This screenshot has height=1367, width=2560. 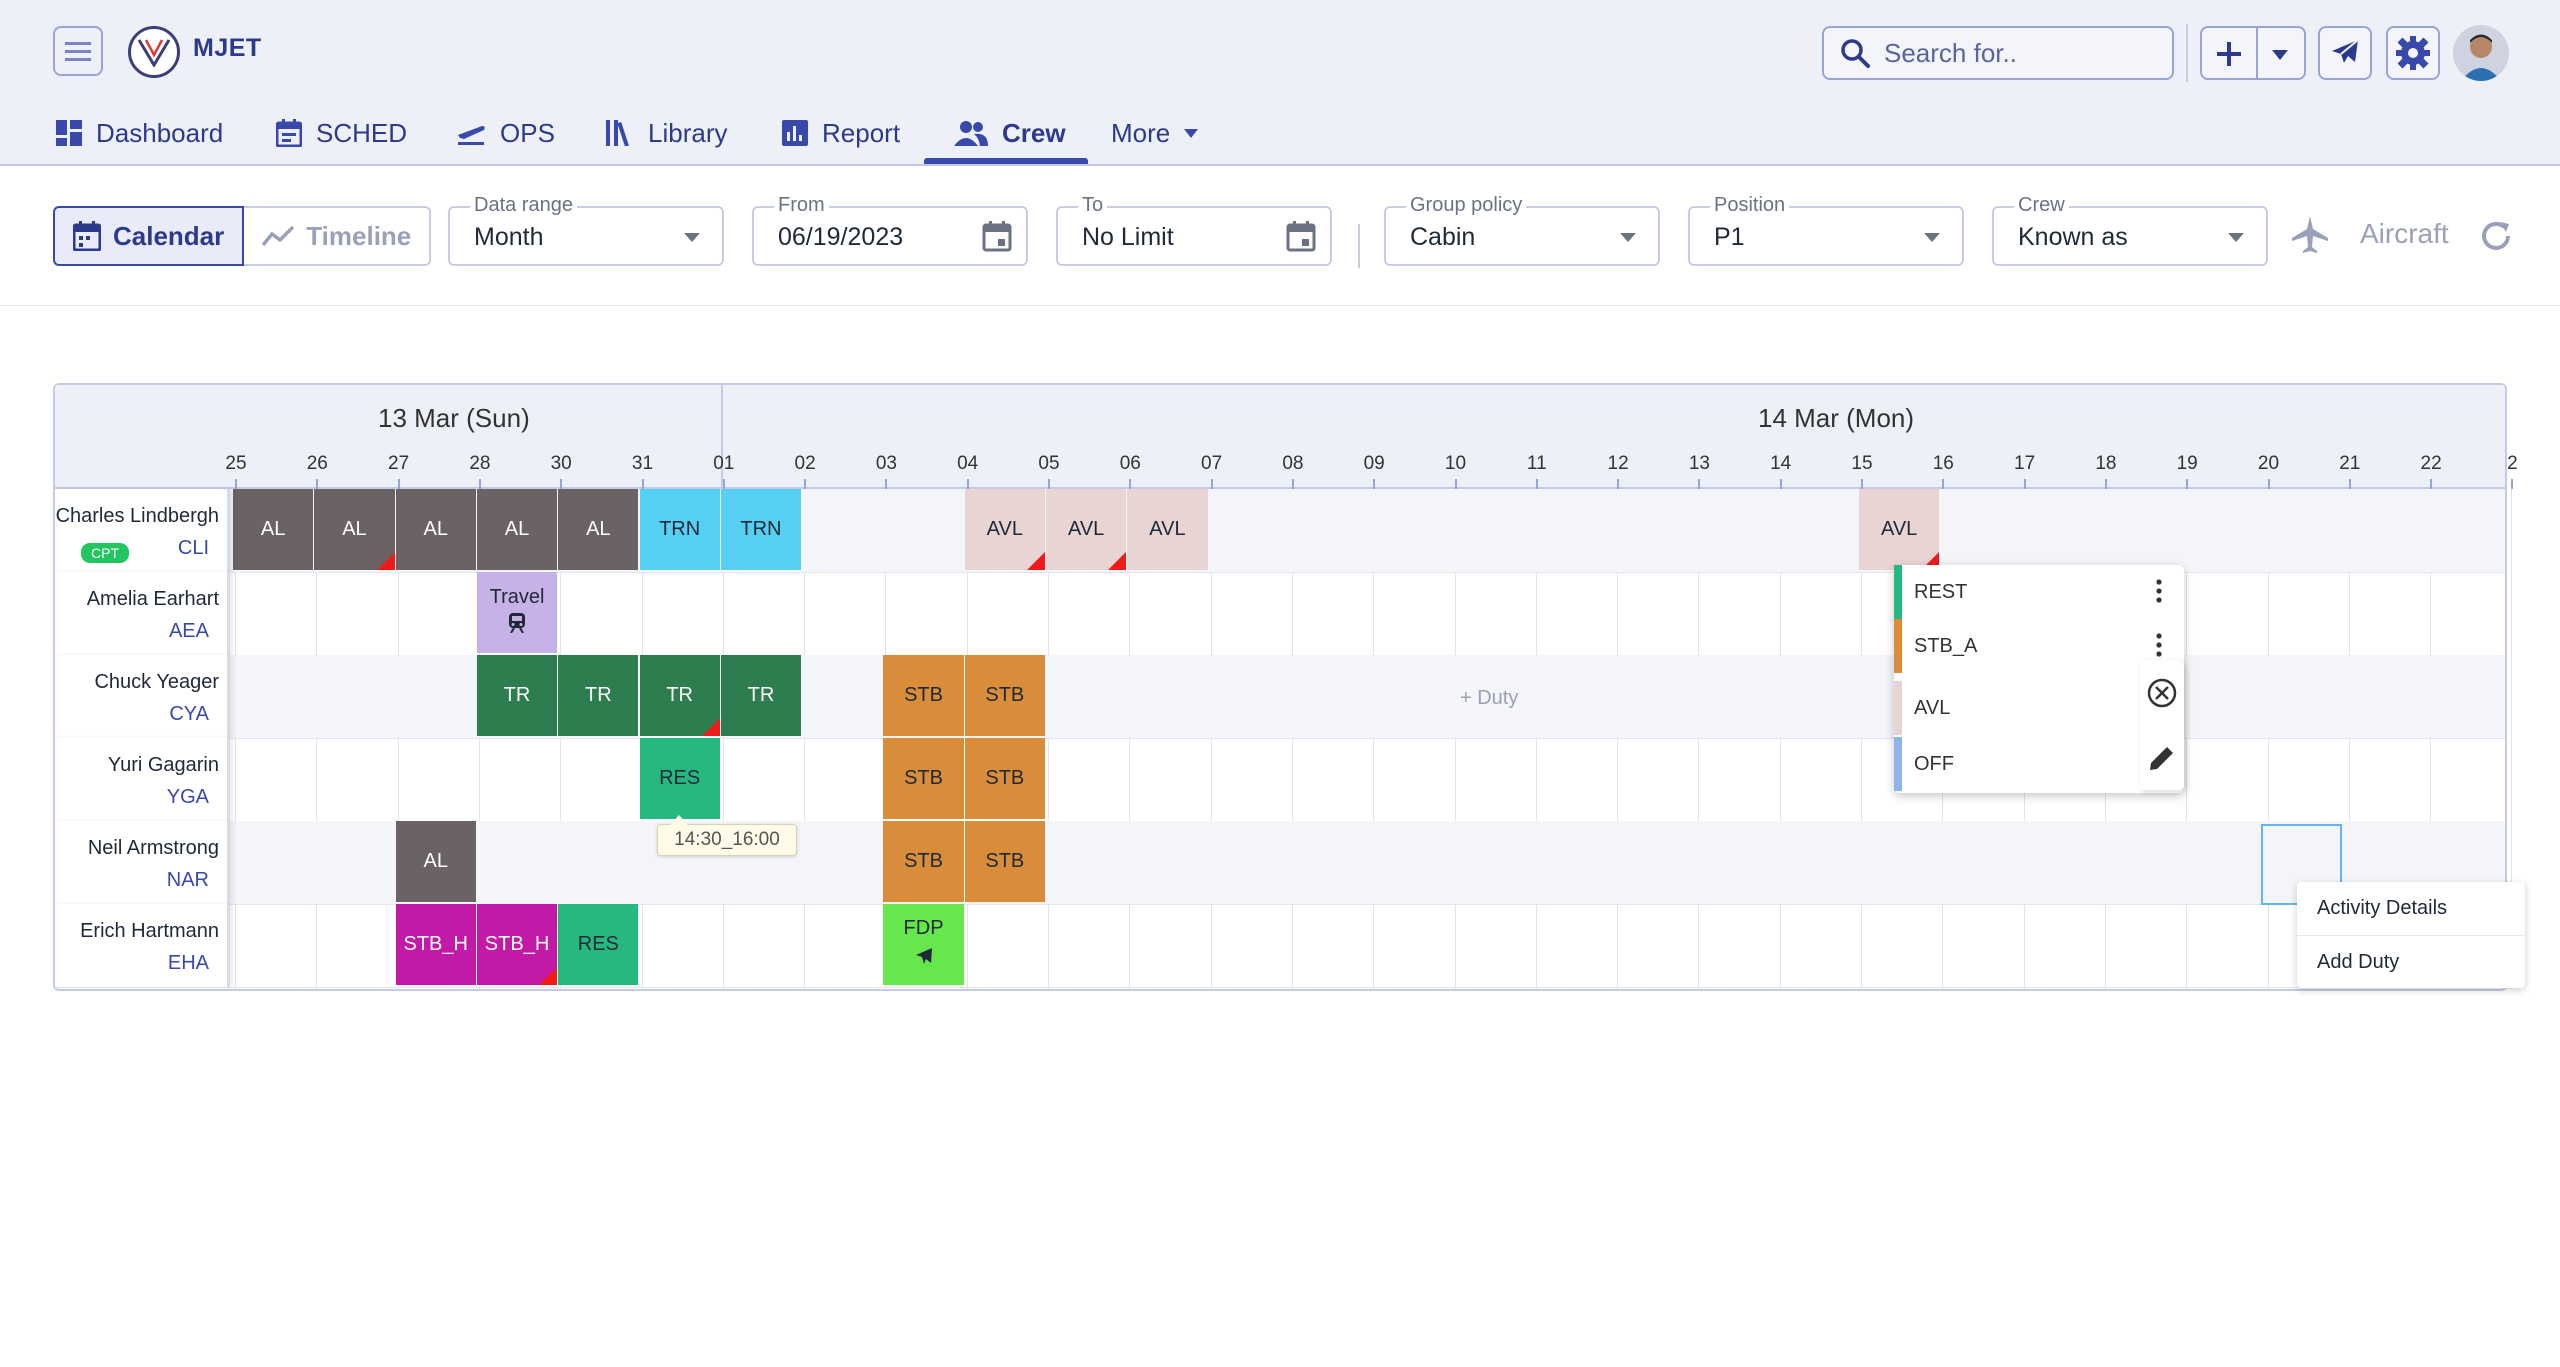 I want to click on field-value: No Limit, so click(x=1128, y=237).